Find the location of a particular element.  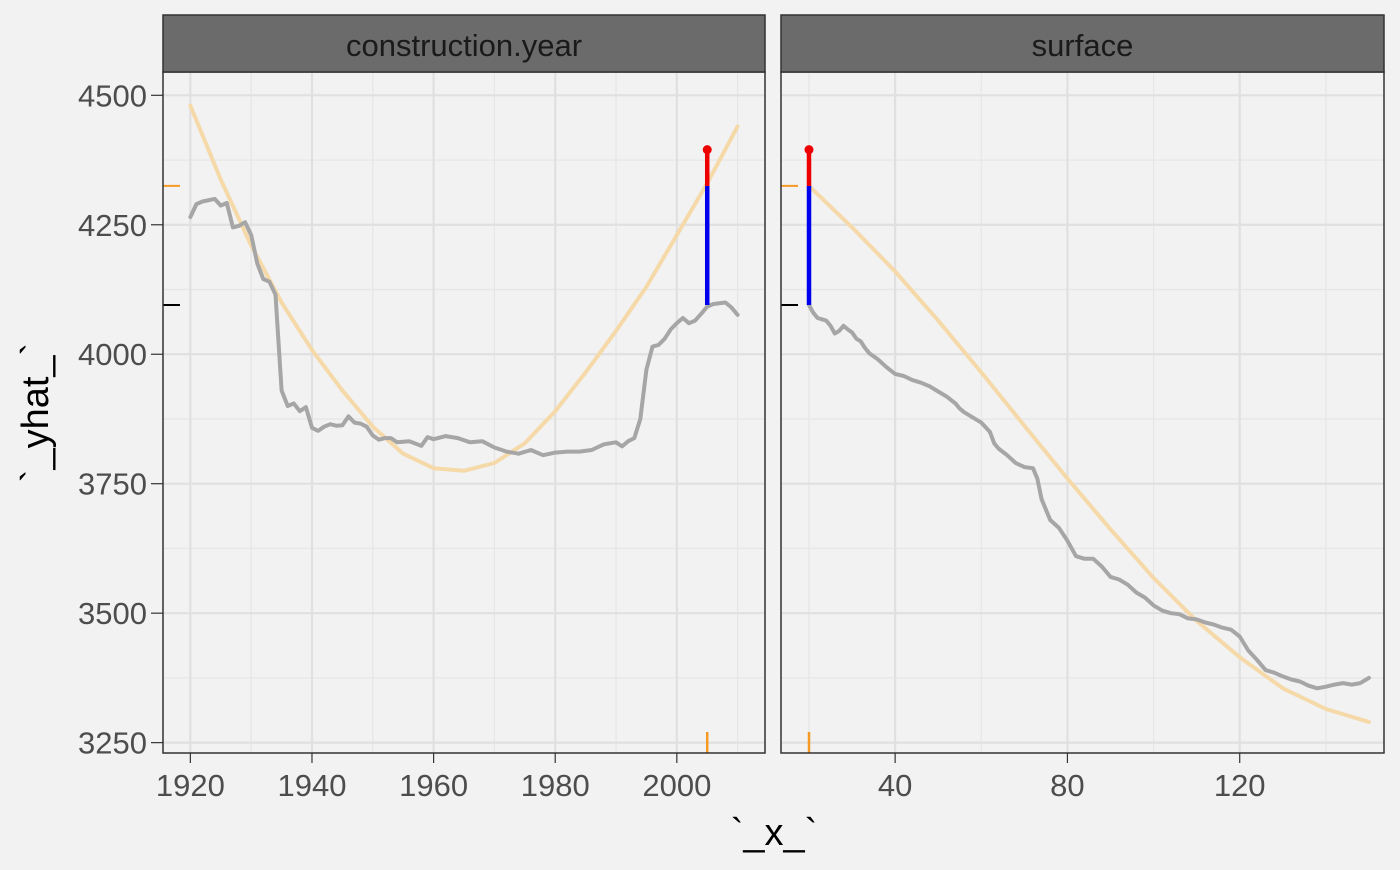

y-tick-label: 3250 is located at coordinates (112, 743).